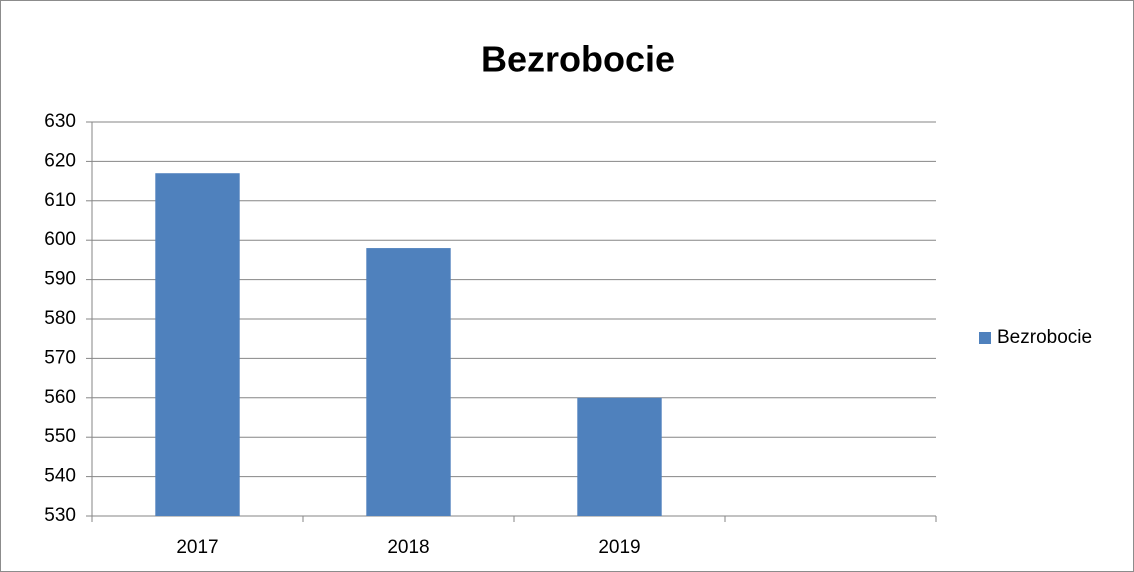 The height and width of the screenshot is (572, 1134). What do you see at coordinates (60, 200) in the screenshot?
I see `y-tick-label: 610` at bounding box center [60, 200].